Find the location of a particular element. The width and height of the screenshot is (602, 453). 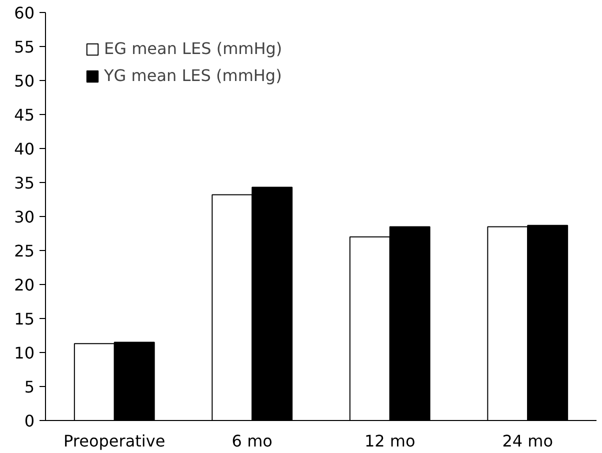

x-tick-label: Preoperative is located at coordinates (115, 441).